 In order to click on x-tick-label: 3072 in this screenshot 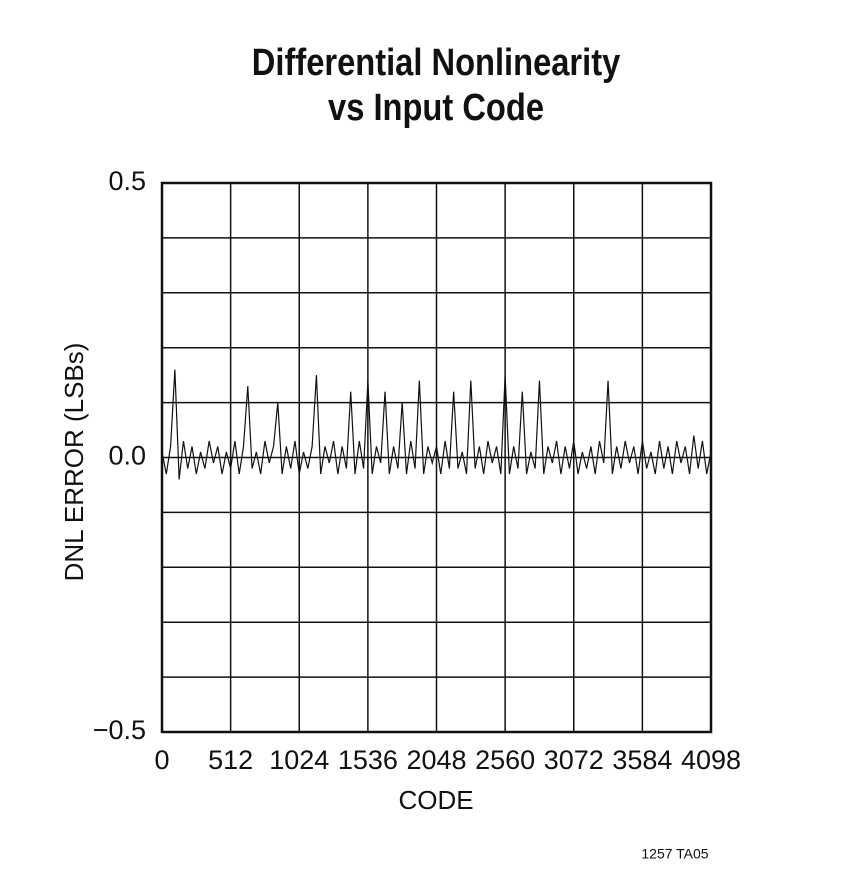, I will do `click(574, 760)`.